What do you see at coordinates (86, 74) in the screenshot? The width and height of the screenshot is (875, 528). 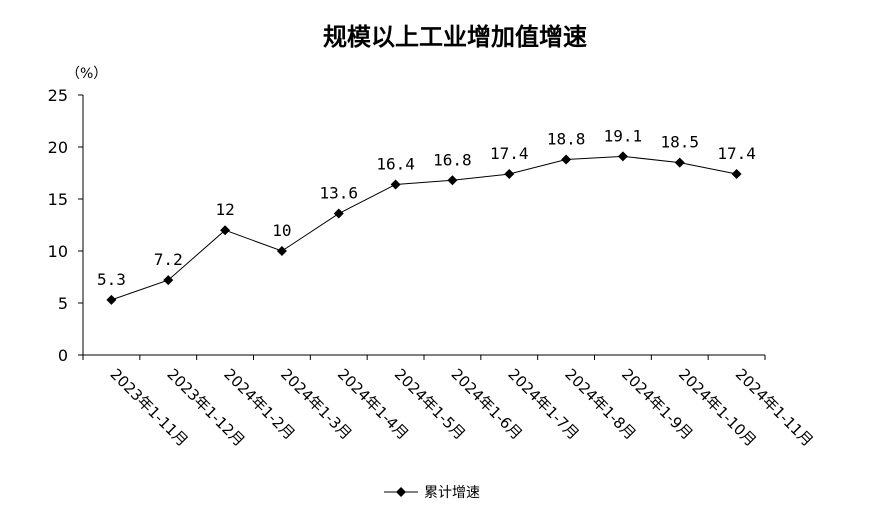 I see `y-axis-unit: （%）` at bounding box center [86, 74].